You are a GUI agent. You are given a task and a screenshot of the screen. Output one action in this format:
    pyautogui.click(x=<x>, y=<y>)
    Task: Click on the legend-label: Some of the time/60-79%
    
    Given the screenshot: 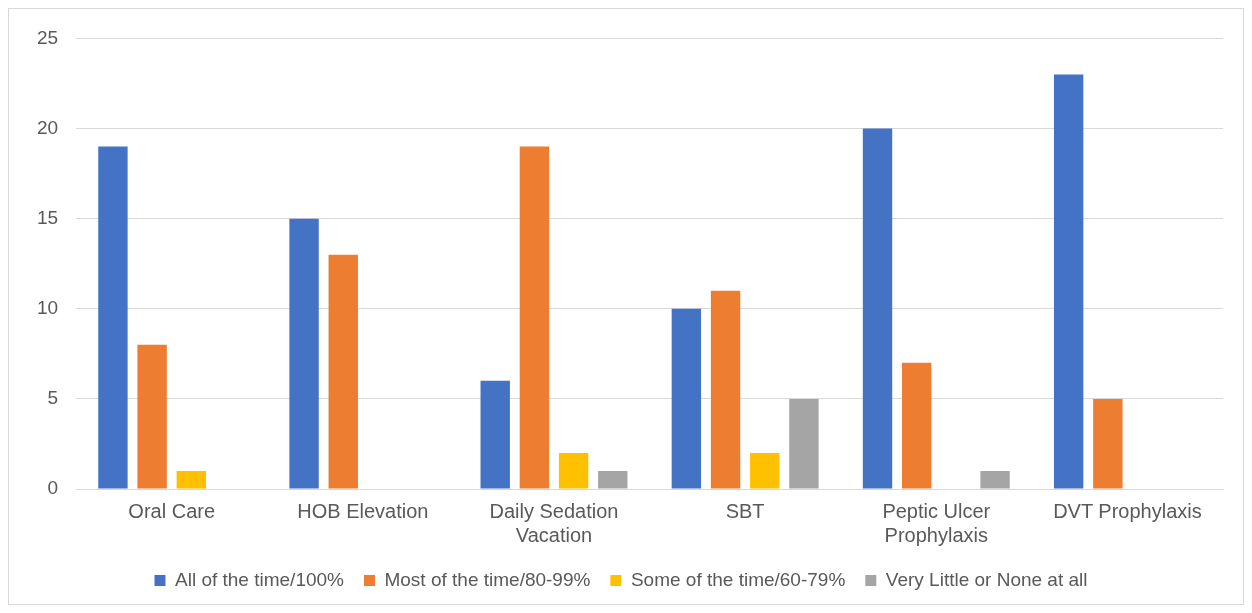 What is the action you would take?
    pyautogui.click(x=738, y=579)
    